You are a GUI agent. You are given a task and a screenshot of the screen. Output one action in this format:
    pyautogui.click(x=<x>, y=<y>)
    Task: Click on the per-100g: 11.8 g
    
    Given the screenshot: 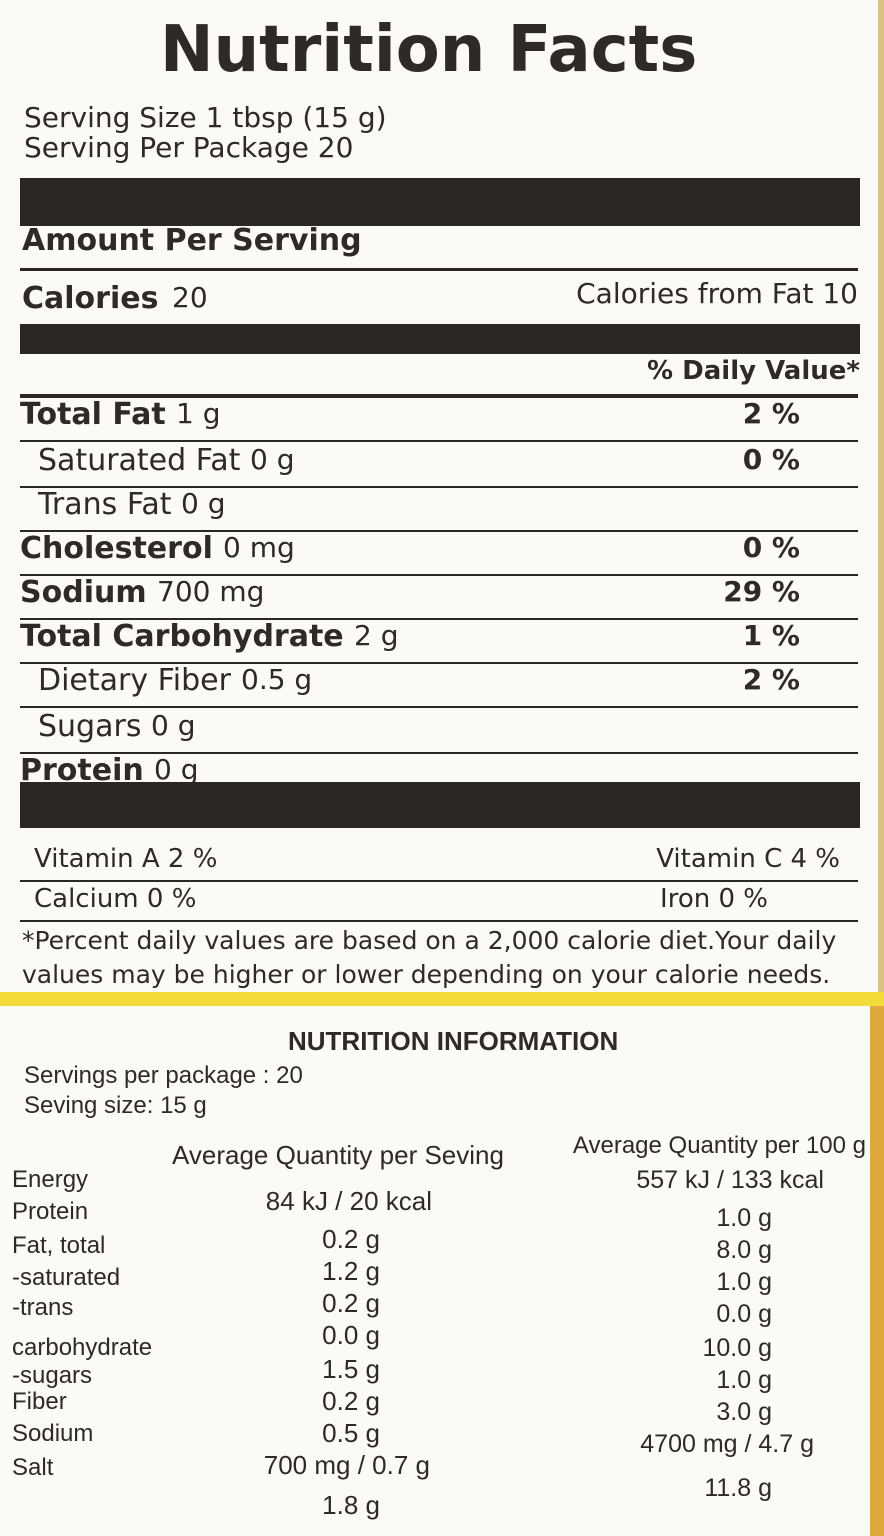 What is the action you would take?
    pyautogui.click(x=738, y=1488)
    